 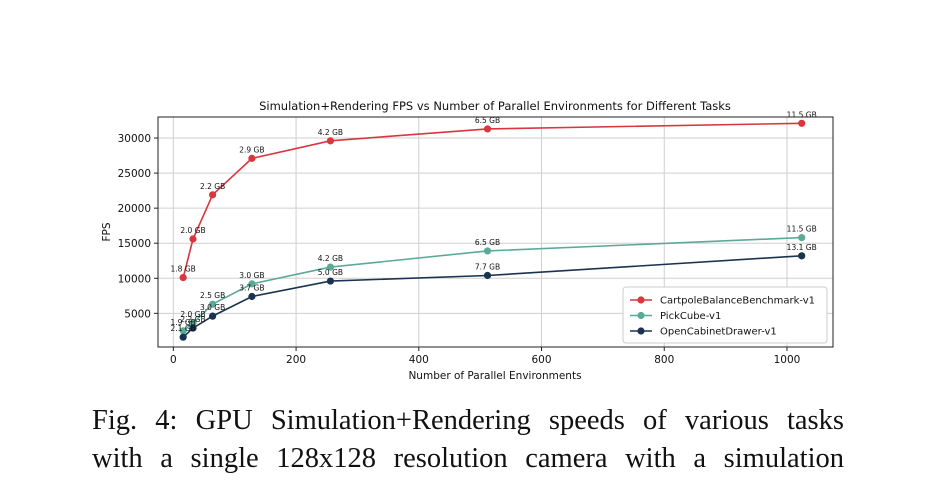 I want to click on y-ticks: 5000 10000 15000 20000 25000 30000, so click(x=138, y=226).